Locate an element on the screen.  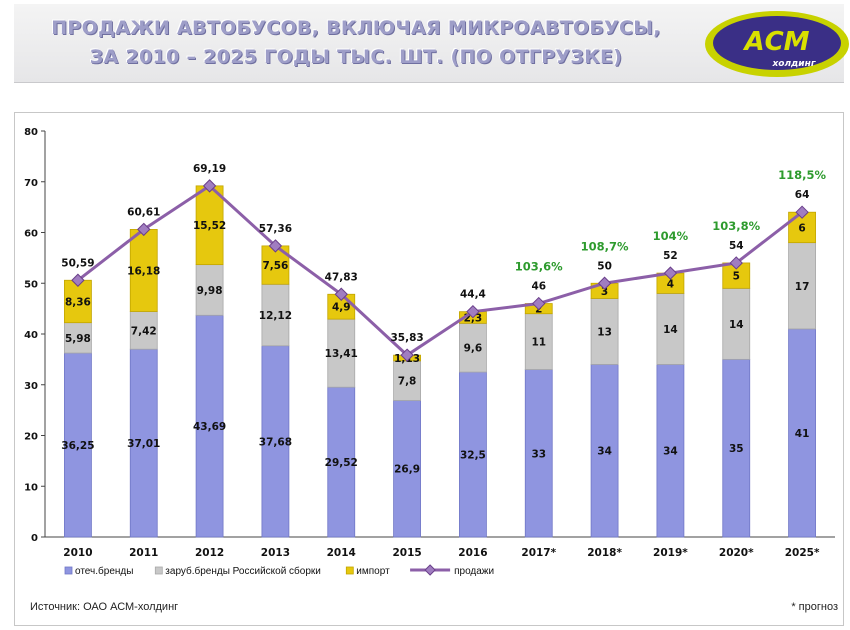
legend-label: продажи is located at coordinates (474, 571).